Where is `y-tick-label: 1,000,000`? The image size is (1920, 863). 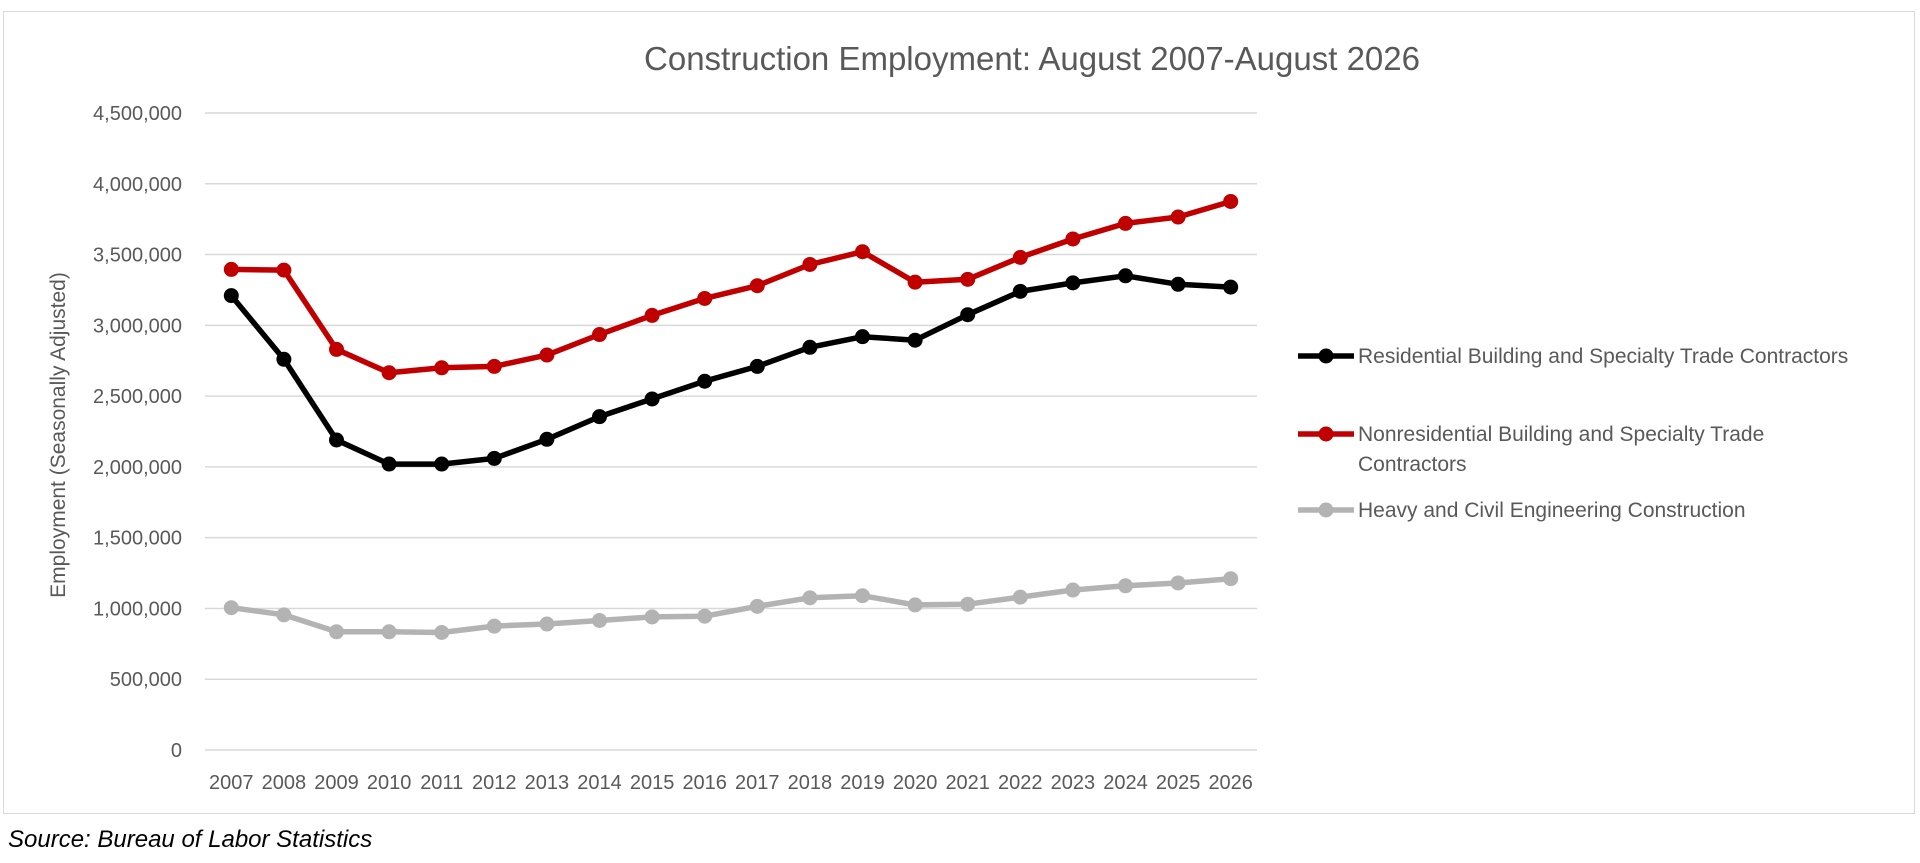 y-tick-label: 1,000,000 is located at coordinates (137, 609).